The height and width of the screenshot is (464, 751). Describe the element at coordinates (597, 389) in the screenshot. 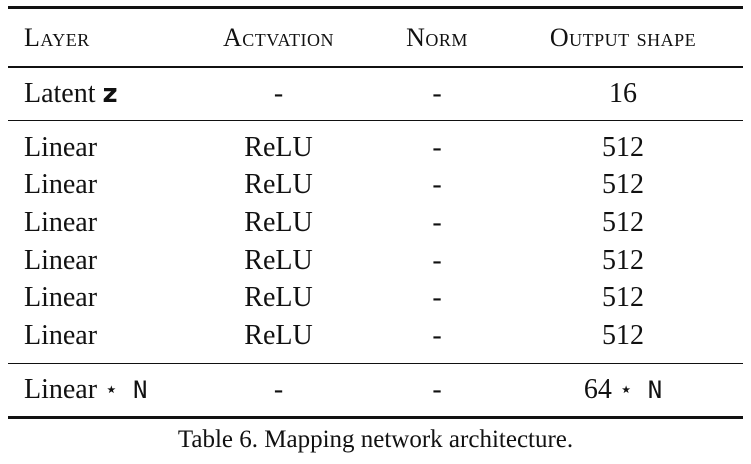

I see `output-value: 64` at that location.